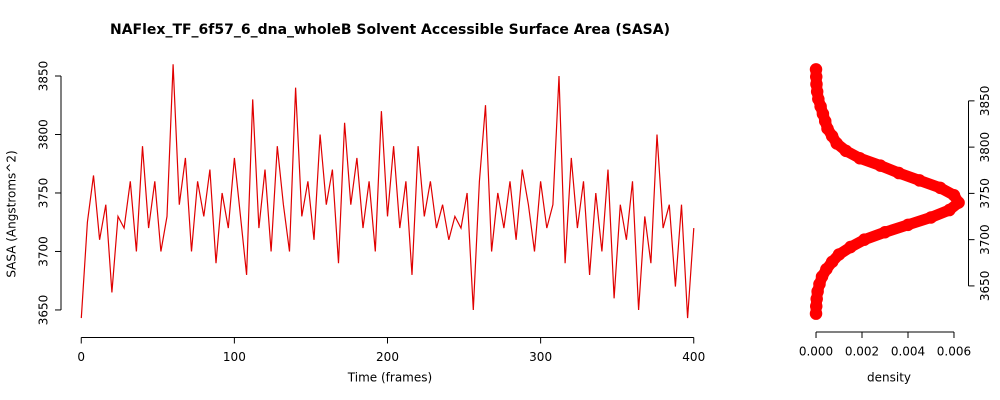  I want to click on x-tick-label: 0.002, so click(862, 352).